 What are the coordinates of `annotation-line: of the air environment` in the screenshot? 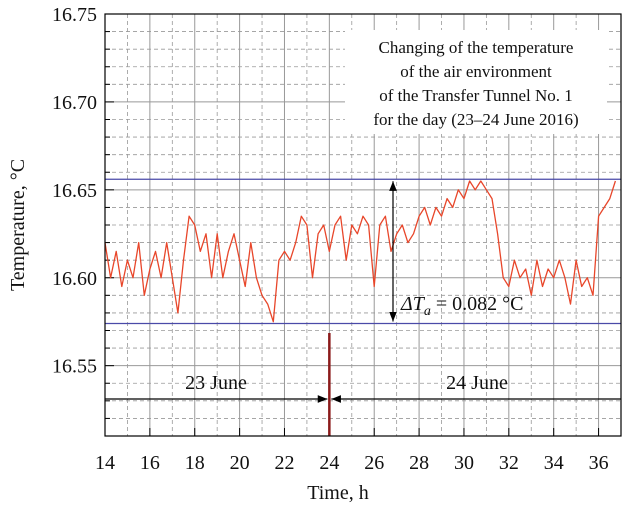 It's located at (476, 71).